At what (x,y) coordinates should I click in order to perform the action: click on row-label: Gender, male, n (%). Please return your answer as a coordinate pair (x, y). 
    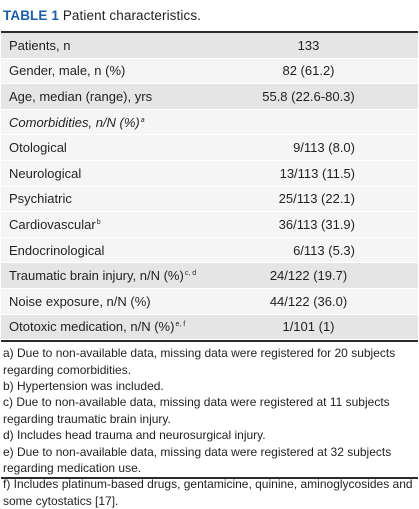
    Looking at the image, I should click on (113, 71).